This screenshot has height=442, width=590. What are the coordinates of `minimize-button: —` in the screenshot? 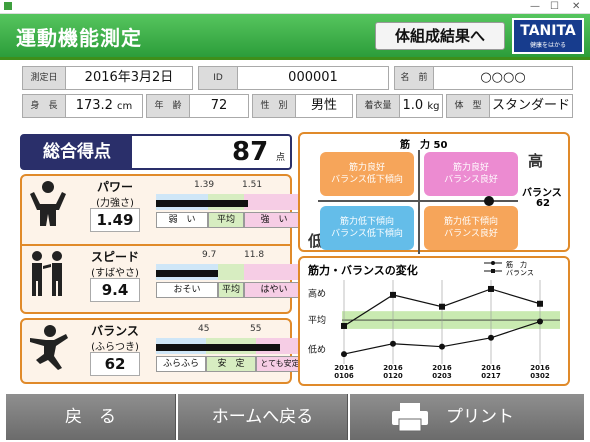 It's located at (535, 6).